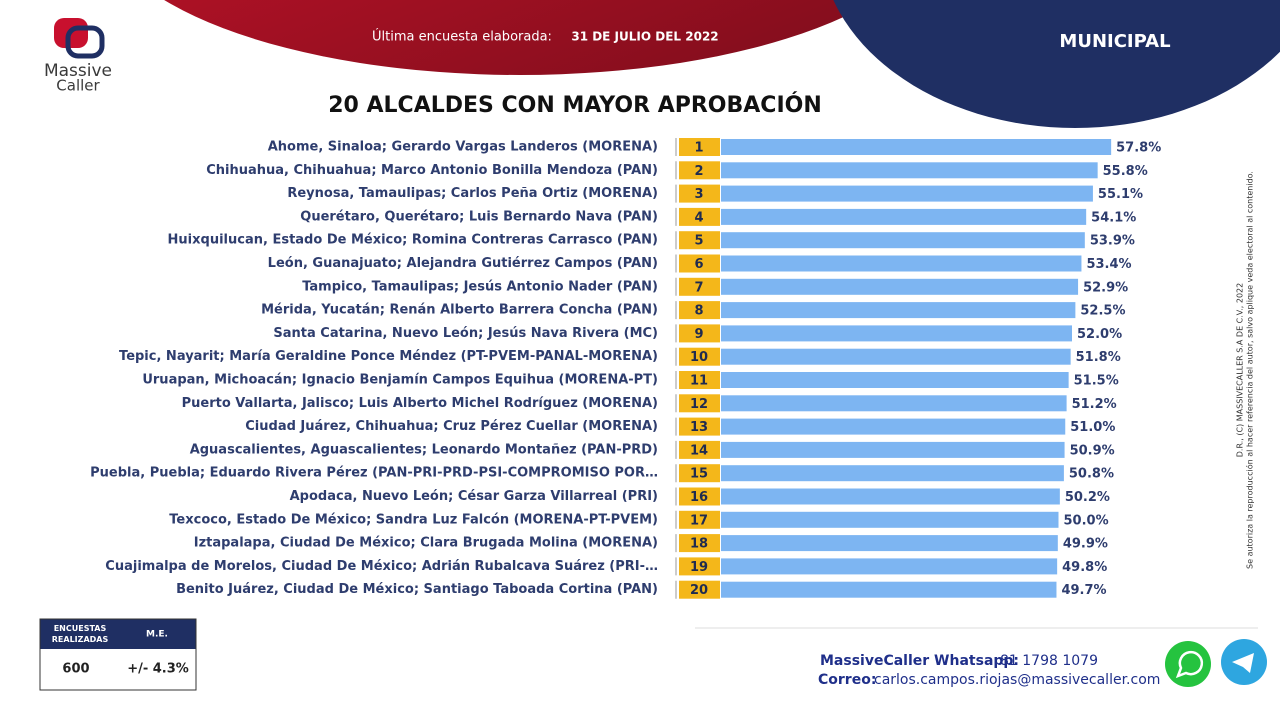  What do you see at coordinates (699, 544) in the screenshot?
I see `rank: 18` at bounding box center [699, 544].